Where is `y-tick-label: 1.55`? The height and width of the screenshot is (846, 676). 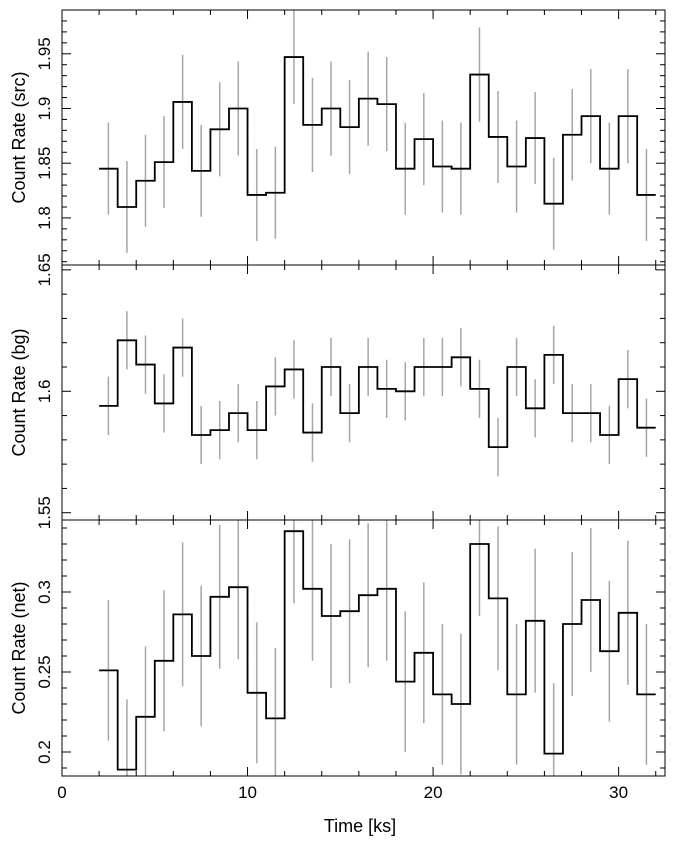
y-tick-label: 1.55 is located at coordinates (44, 512).